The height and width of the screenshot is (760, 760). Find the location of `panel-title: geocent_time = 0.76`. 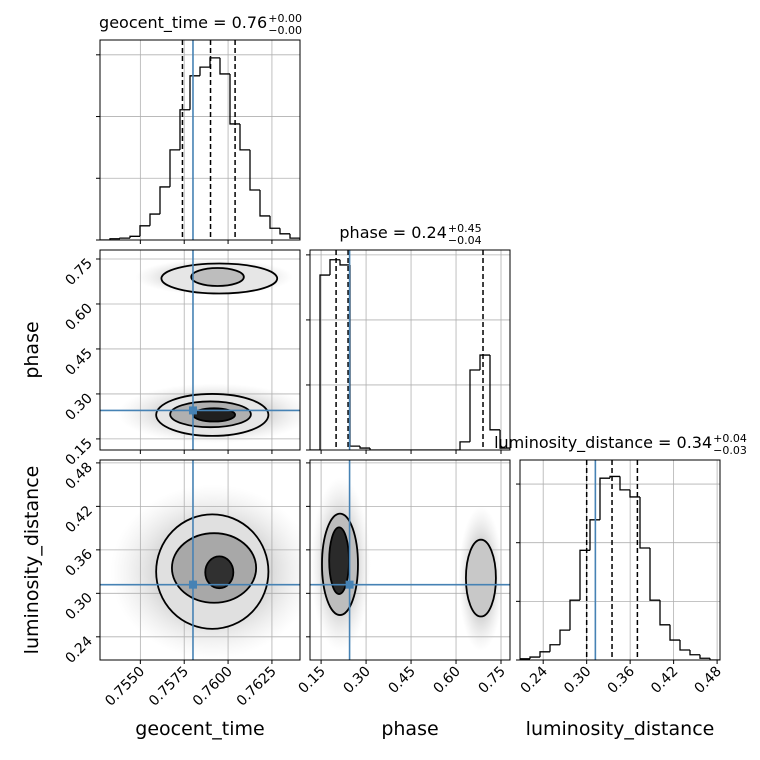

panel-title: geocent_time = 0.76 is located at coordinates (183, 23).